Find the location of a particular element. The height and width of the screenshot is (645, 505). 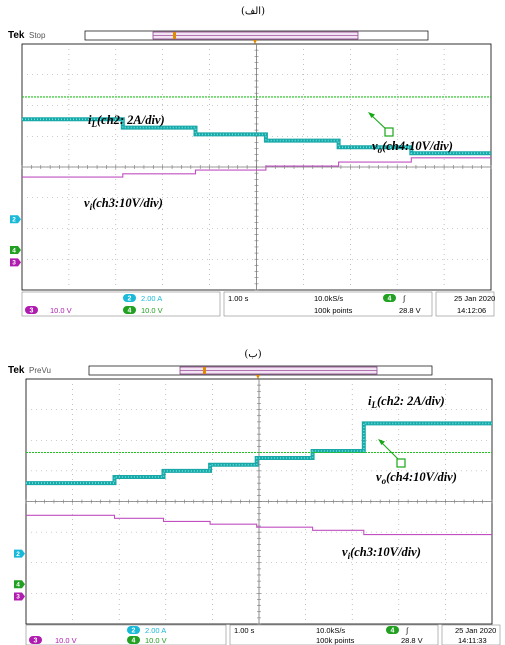

sample-rate-b: 10.0kS/s is located at coordinates (330, 630).